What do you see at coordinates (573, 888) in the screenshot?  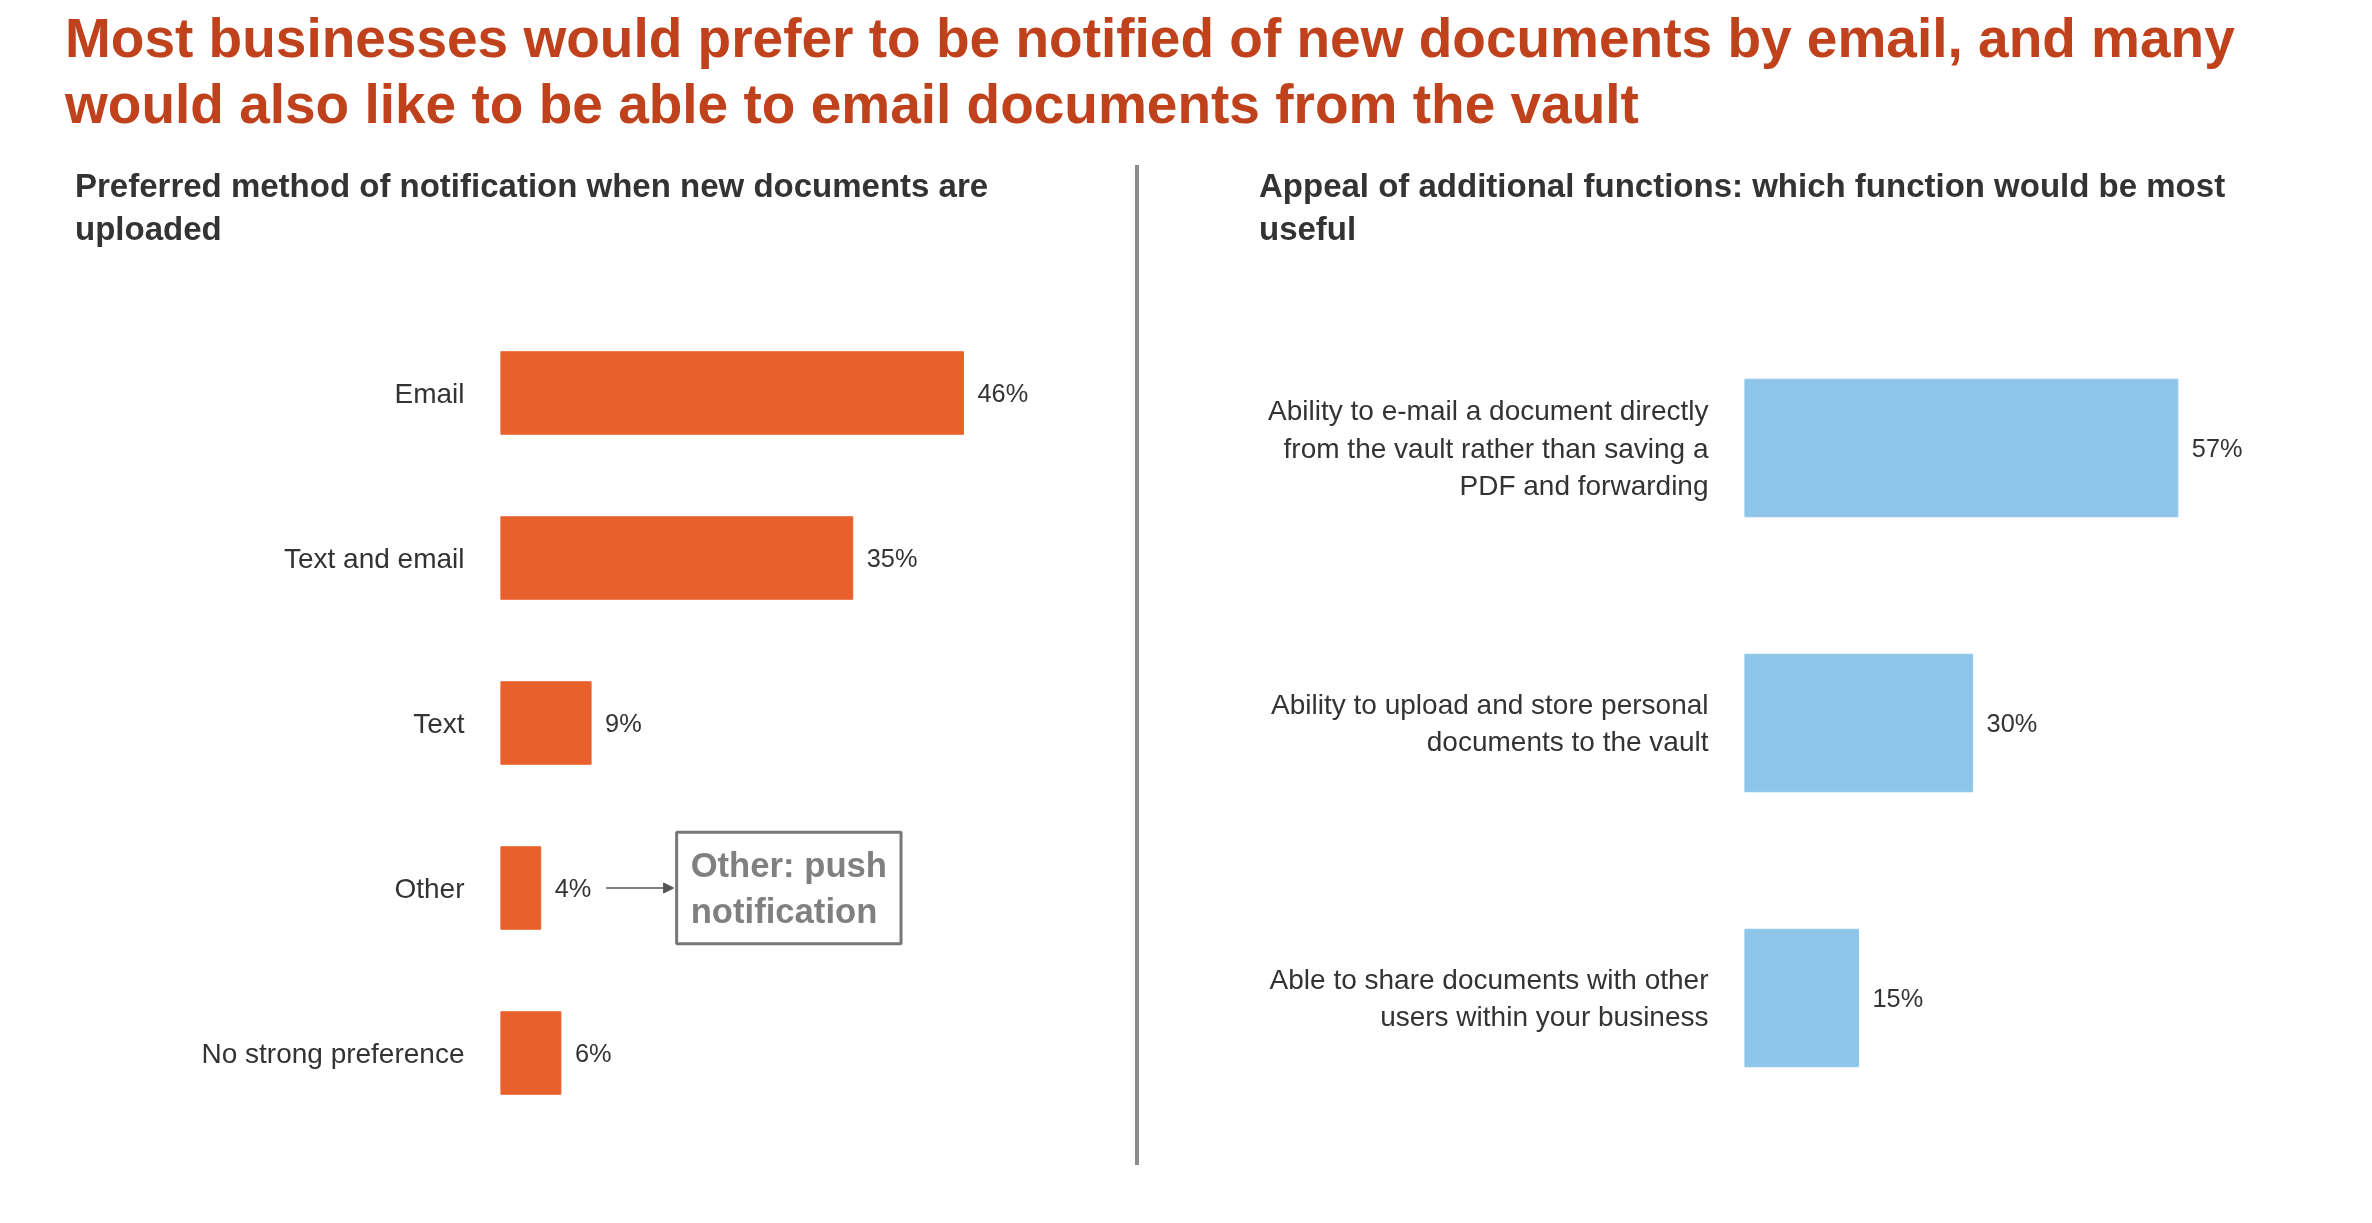 I see `data-label: 4%` at bounding box center [573, 888].